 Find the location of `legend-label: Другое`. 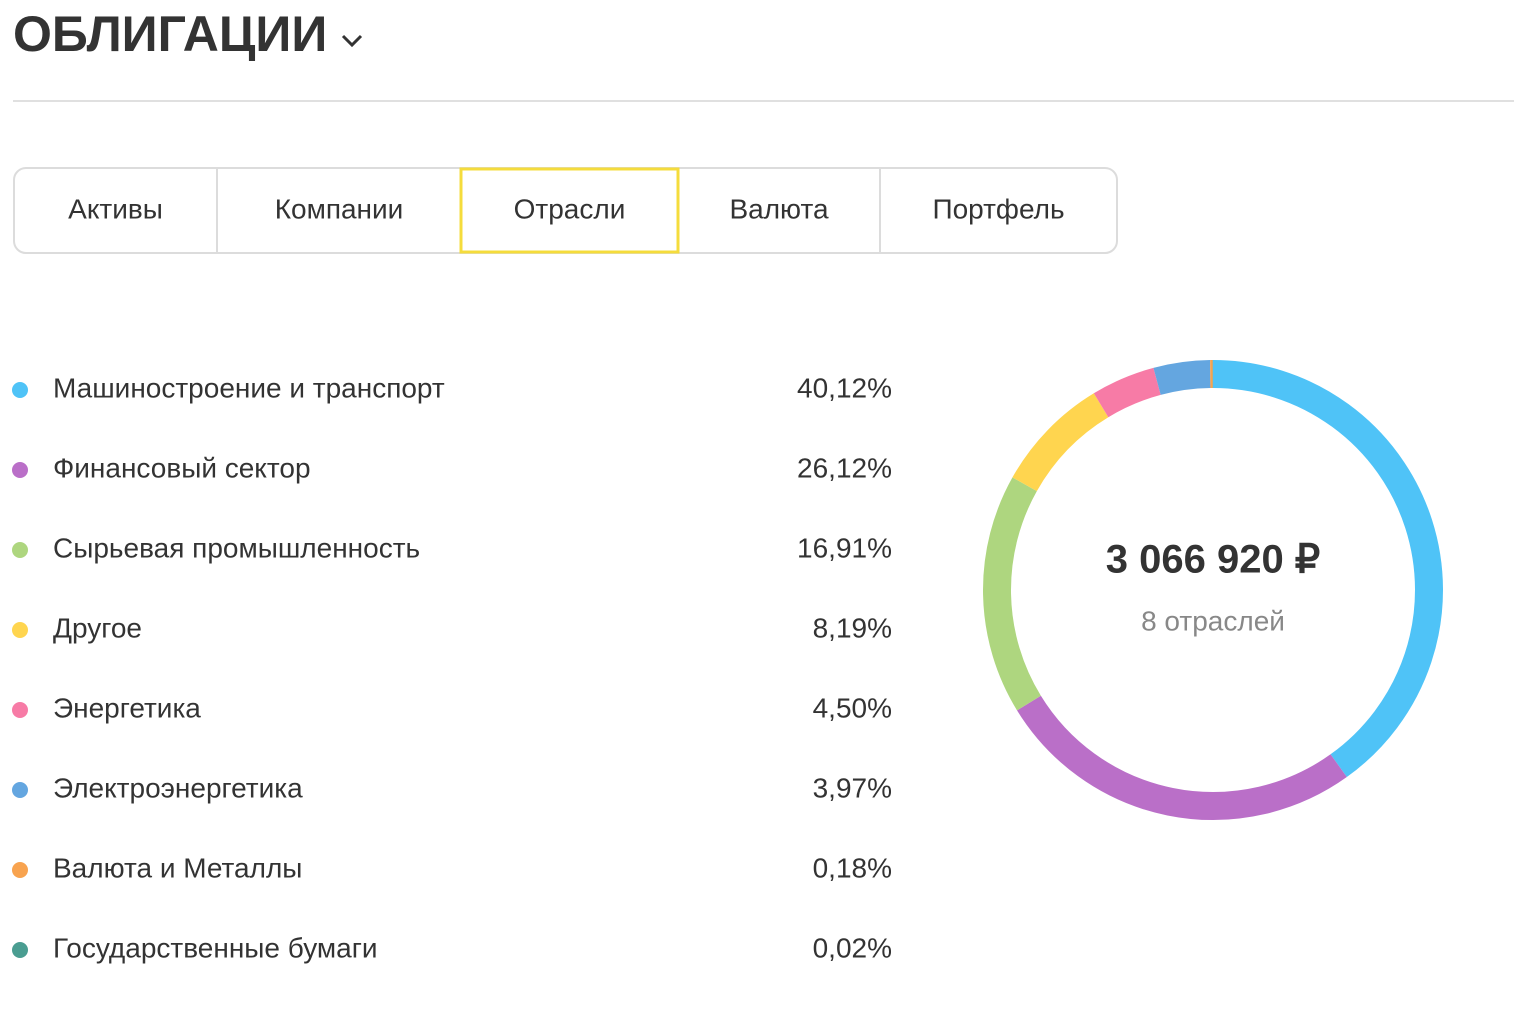

legend-label: Другое is located at coordinates (97, 627).